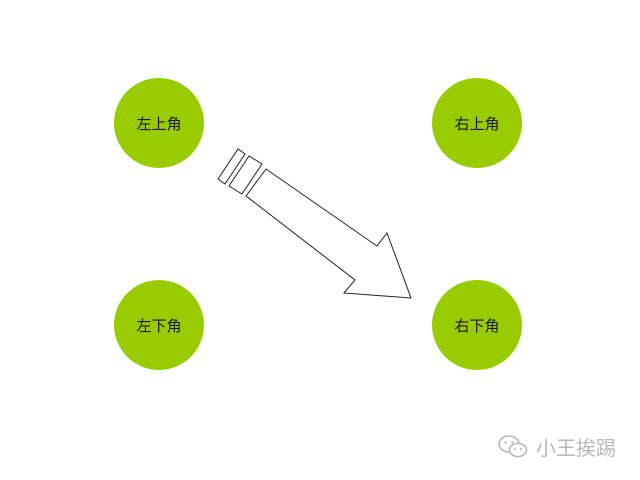  I want to click on node-top-right: 右上角, so click(477, 123).